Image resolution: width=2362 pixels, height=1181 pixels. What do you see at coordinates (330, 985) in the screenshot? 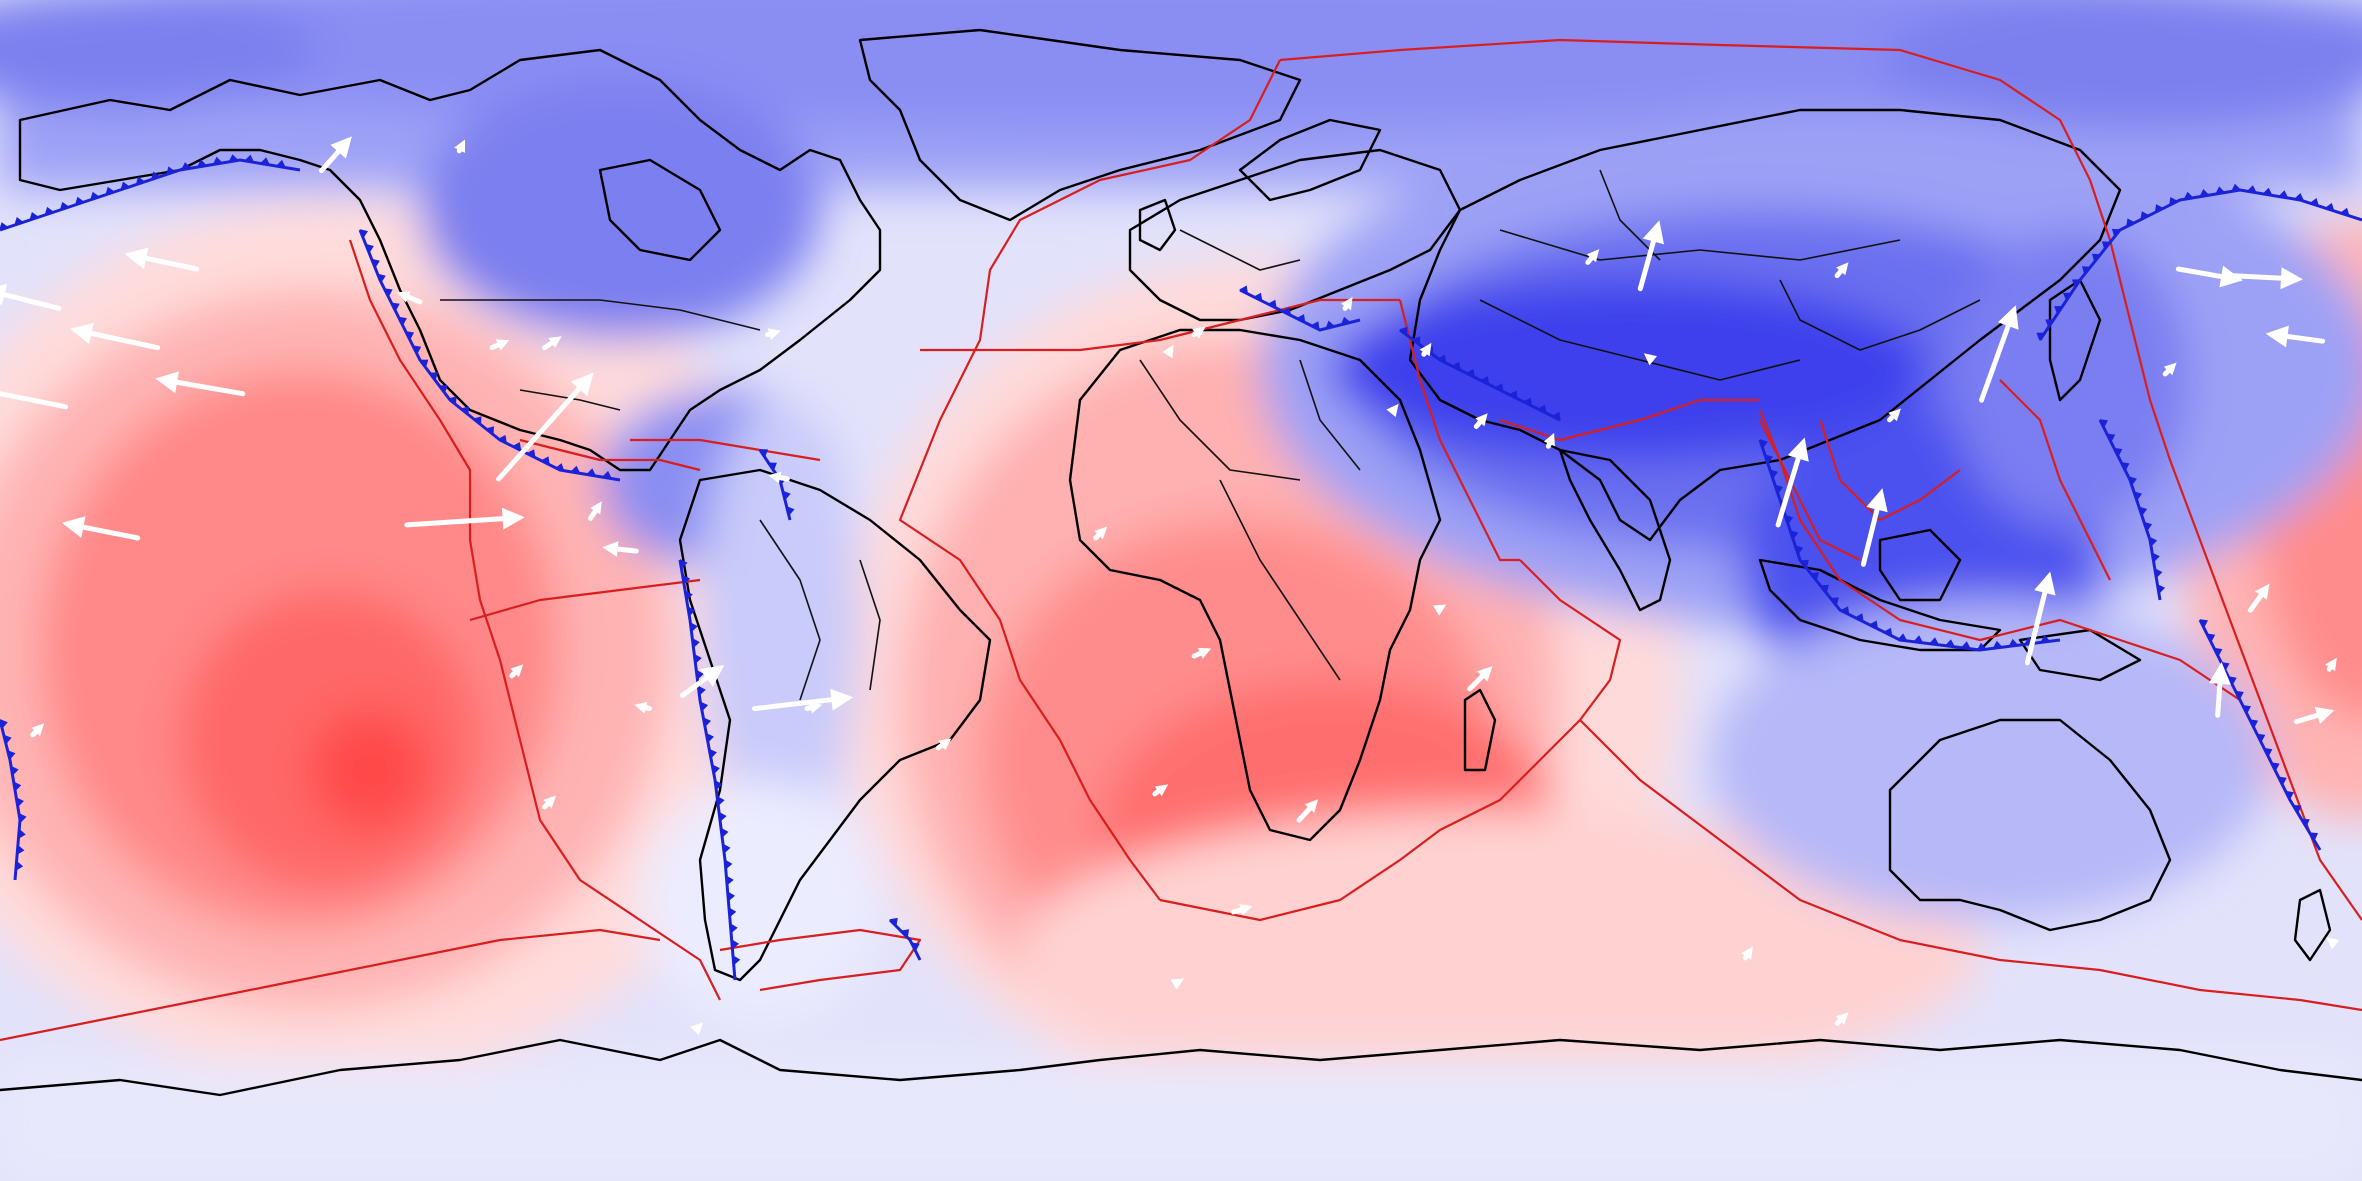
I see `ridge-pacific-antarctic` at bounding box center [330, 985].